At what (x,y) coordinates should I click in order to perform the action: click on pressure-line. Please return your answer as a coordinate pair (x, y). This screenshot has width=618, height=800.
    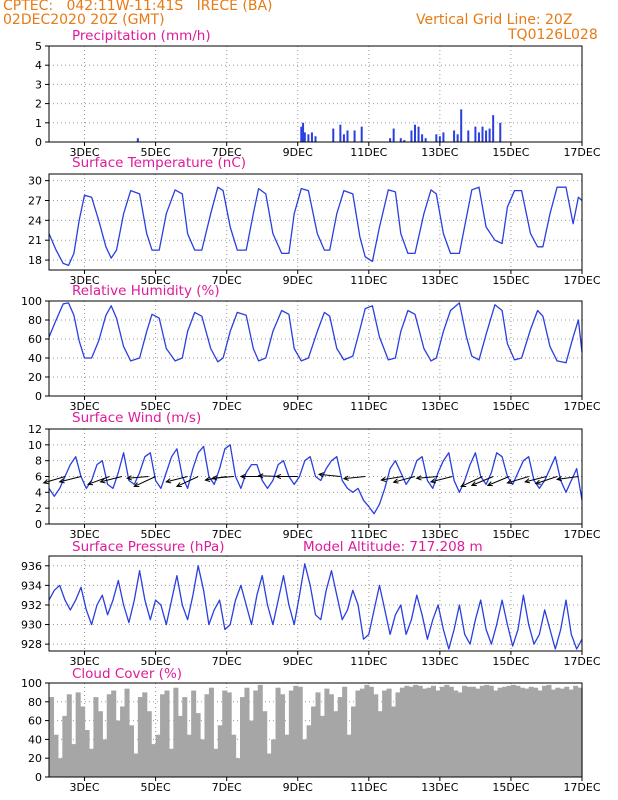
    Looking at the image, I should click on (315, 606).